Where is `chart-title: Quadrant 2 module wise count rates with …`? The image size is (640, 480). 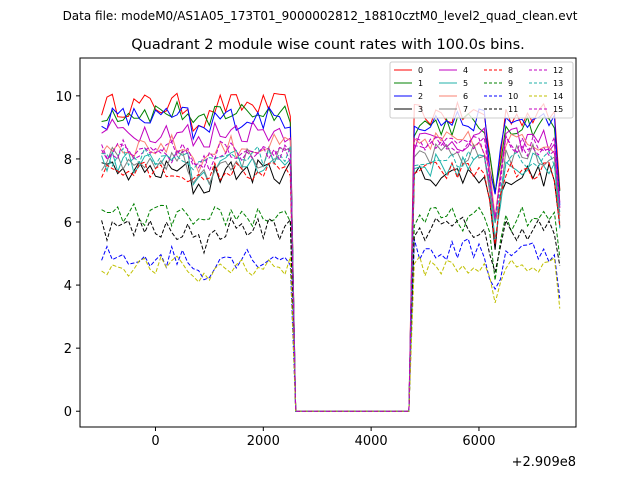
chart-title: Quadrant 2 module wise count rates with … is located at coordinates (328, 45).